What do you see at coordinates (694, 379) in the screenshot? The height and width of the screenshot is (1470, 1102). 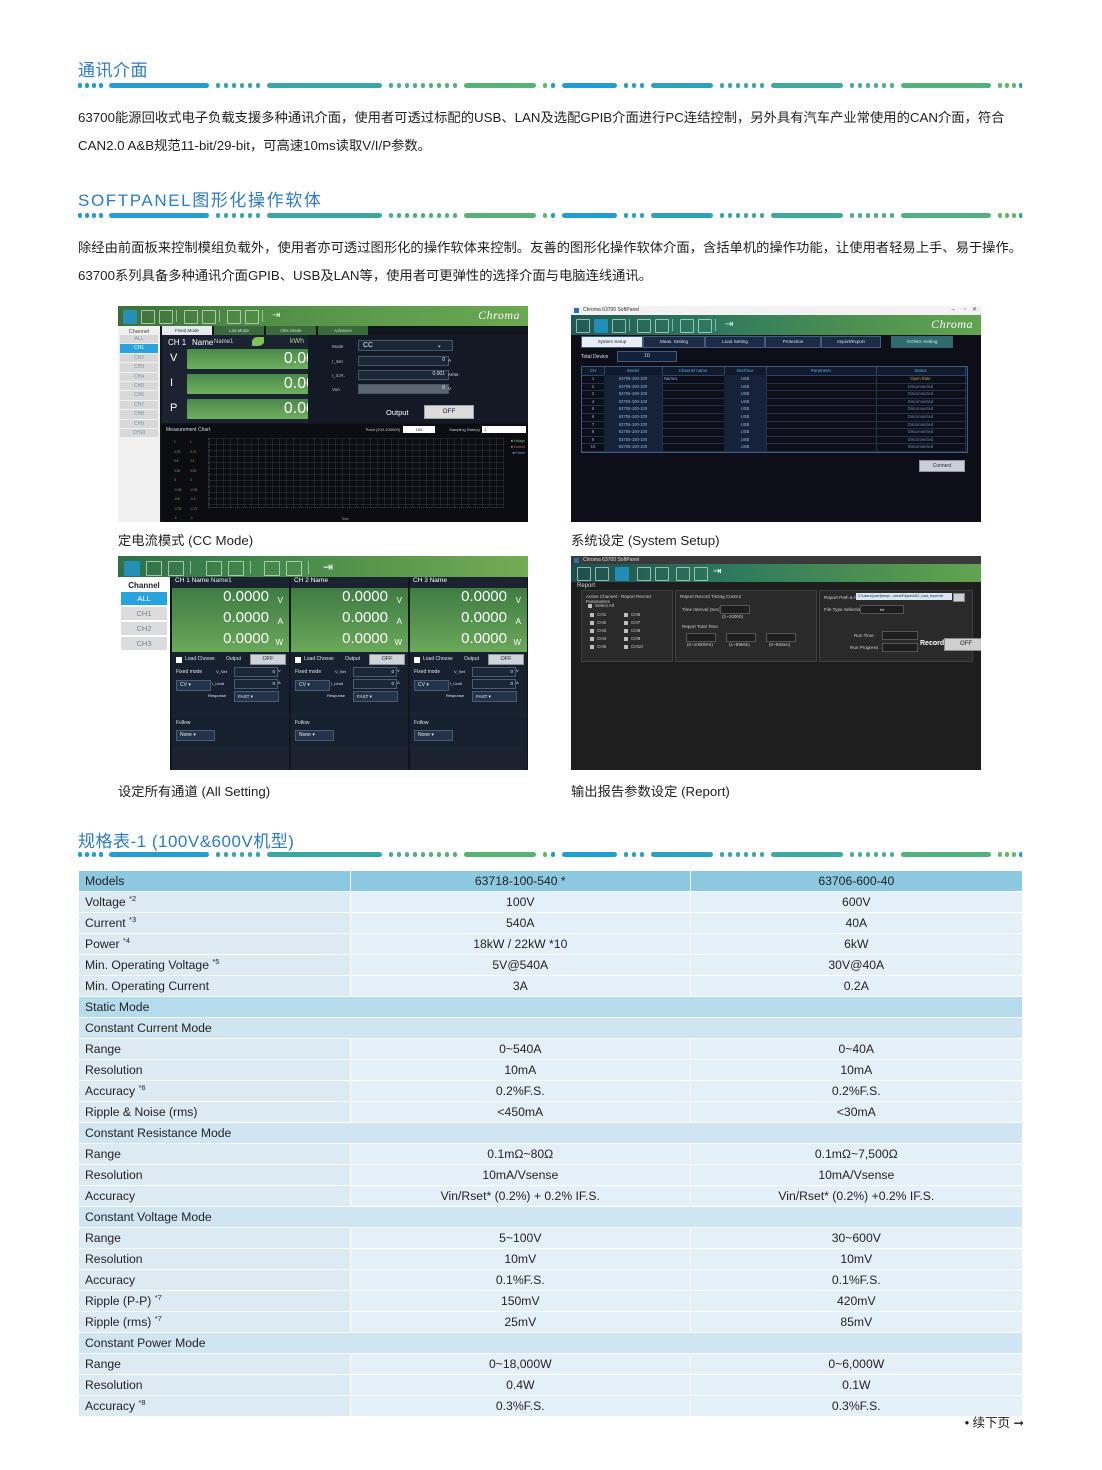 I see `ss-cell: Name1` at bounding box center [694, 379].